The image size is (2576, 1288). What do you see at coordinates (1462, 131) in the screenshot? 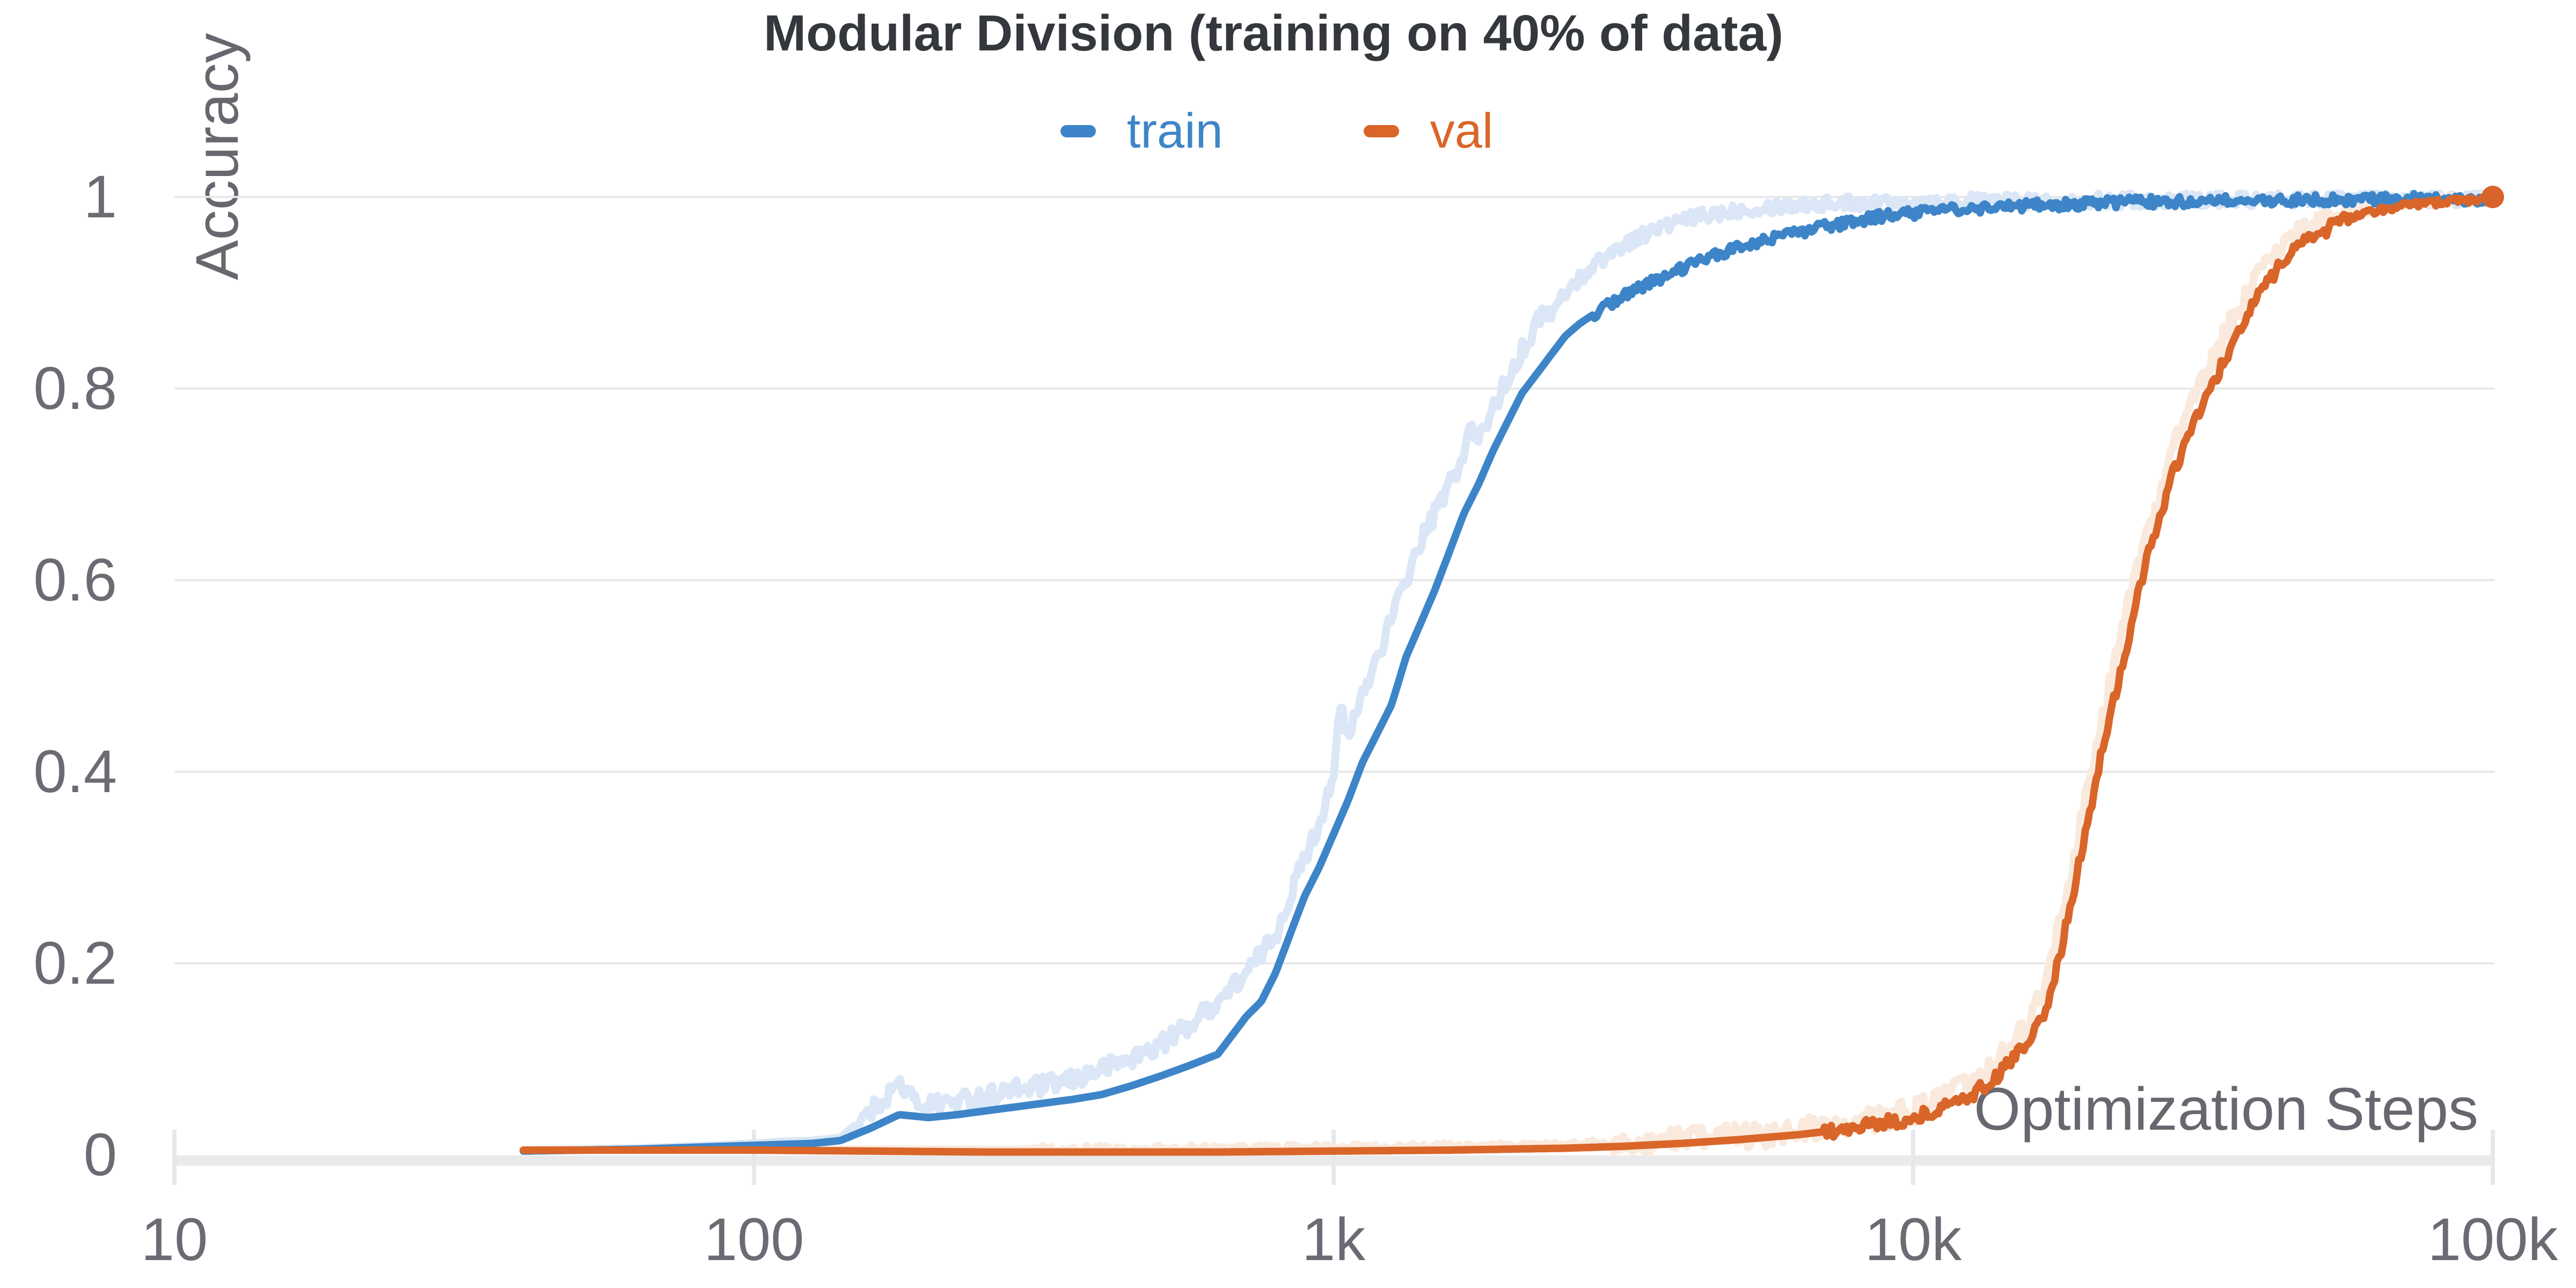
I see `legend-label-val: val` at bounding box center [1462, 131].